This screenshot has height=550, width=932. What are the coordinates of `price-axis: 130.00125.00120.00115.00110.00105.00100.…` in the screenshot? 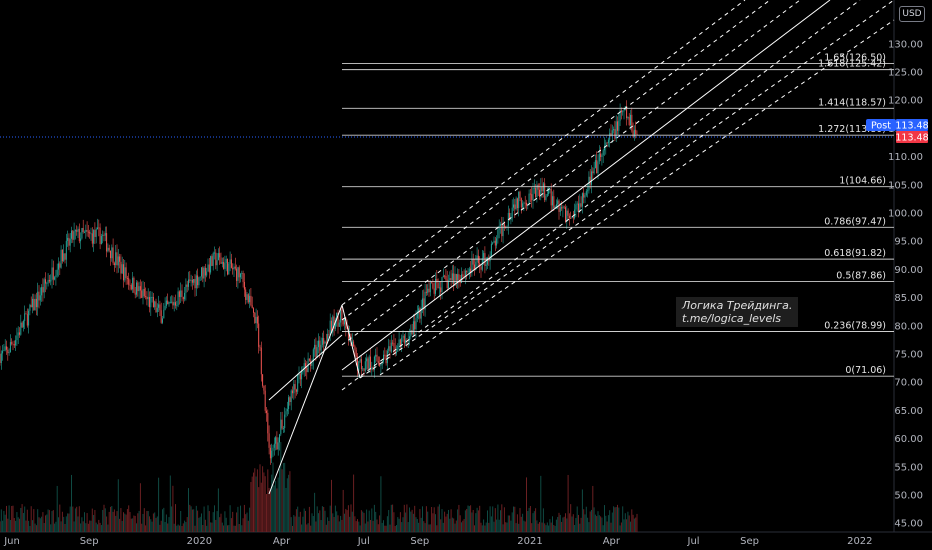 It's located at (905, 284).